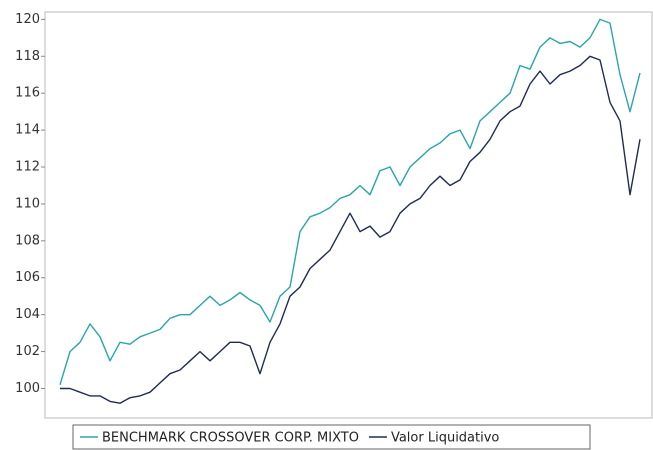 This screenshot has width=653, height=450. Describe the element at coordinates (27, 56) in the screenshot. I see `y-tick-label: 118` at that location.